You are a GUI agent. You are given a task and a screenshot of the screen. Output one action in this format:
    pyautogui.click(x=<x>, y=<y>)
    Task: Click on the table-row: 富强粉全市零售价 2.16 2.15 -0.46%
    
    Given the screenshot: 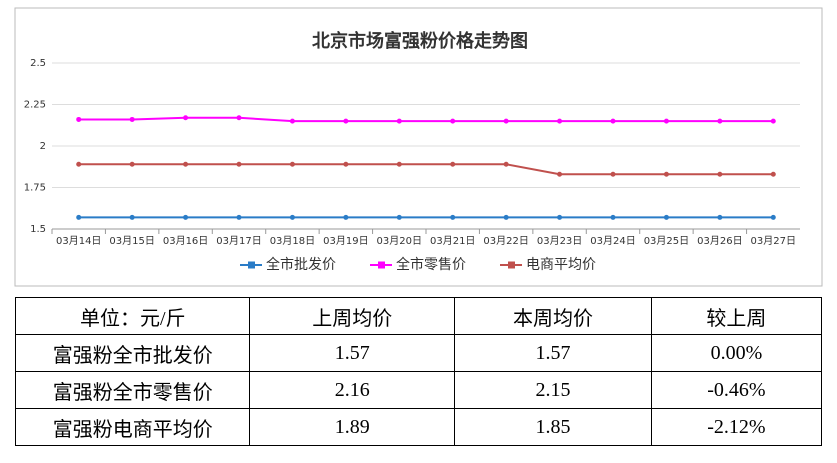 What is the action you would take?
    pyautogui.click(x=418, y=390)
    